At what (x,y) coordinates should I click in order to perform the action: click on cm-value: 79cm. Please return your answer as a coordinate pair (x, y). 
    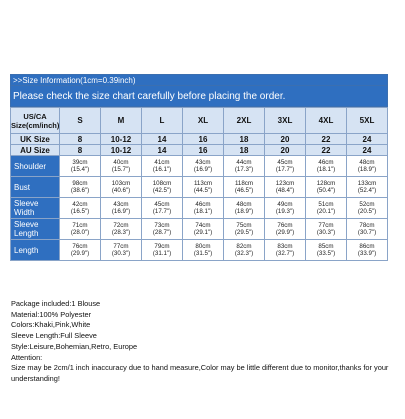
    Looking at the image, I should click on (162, 246).